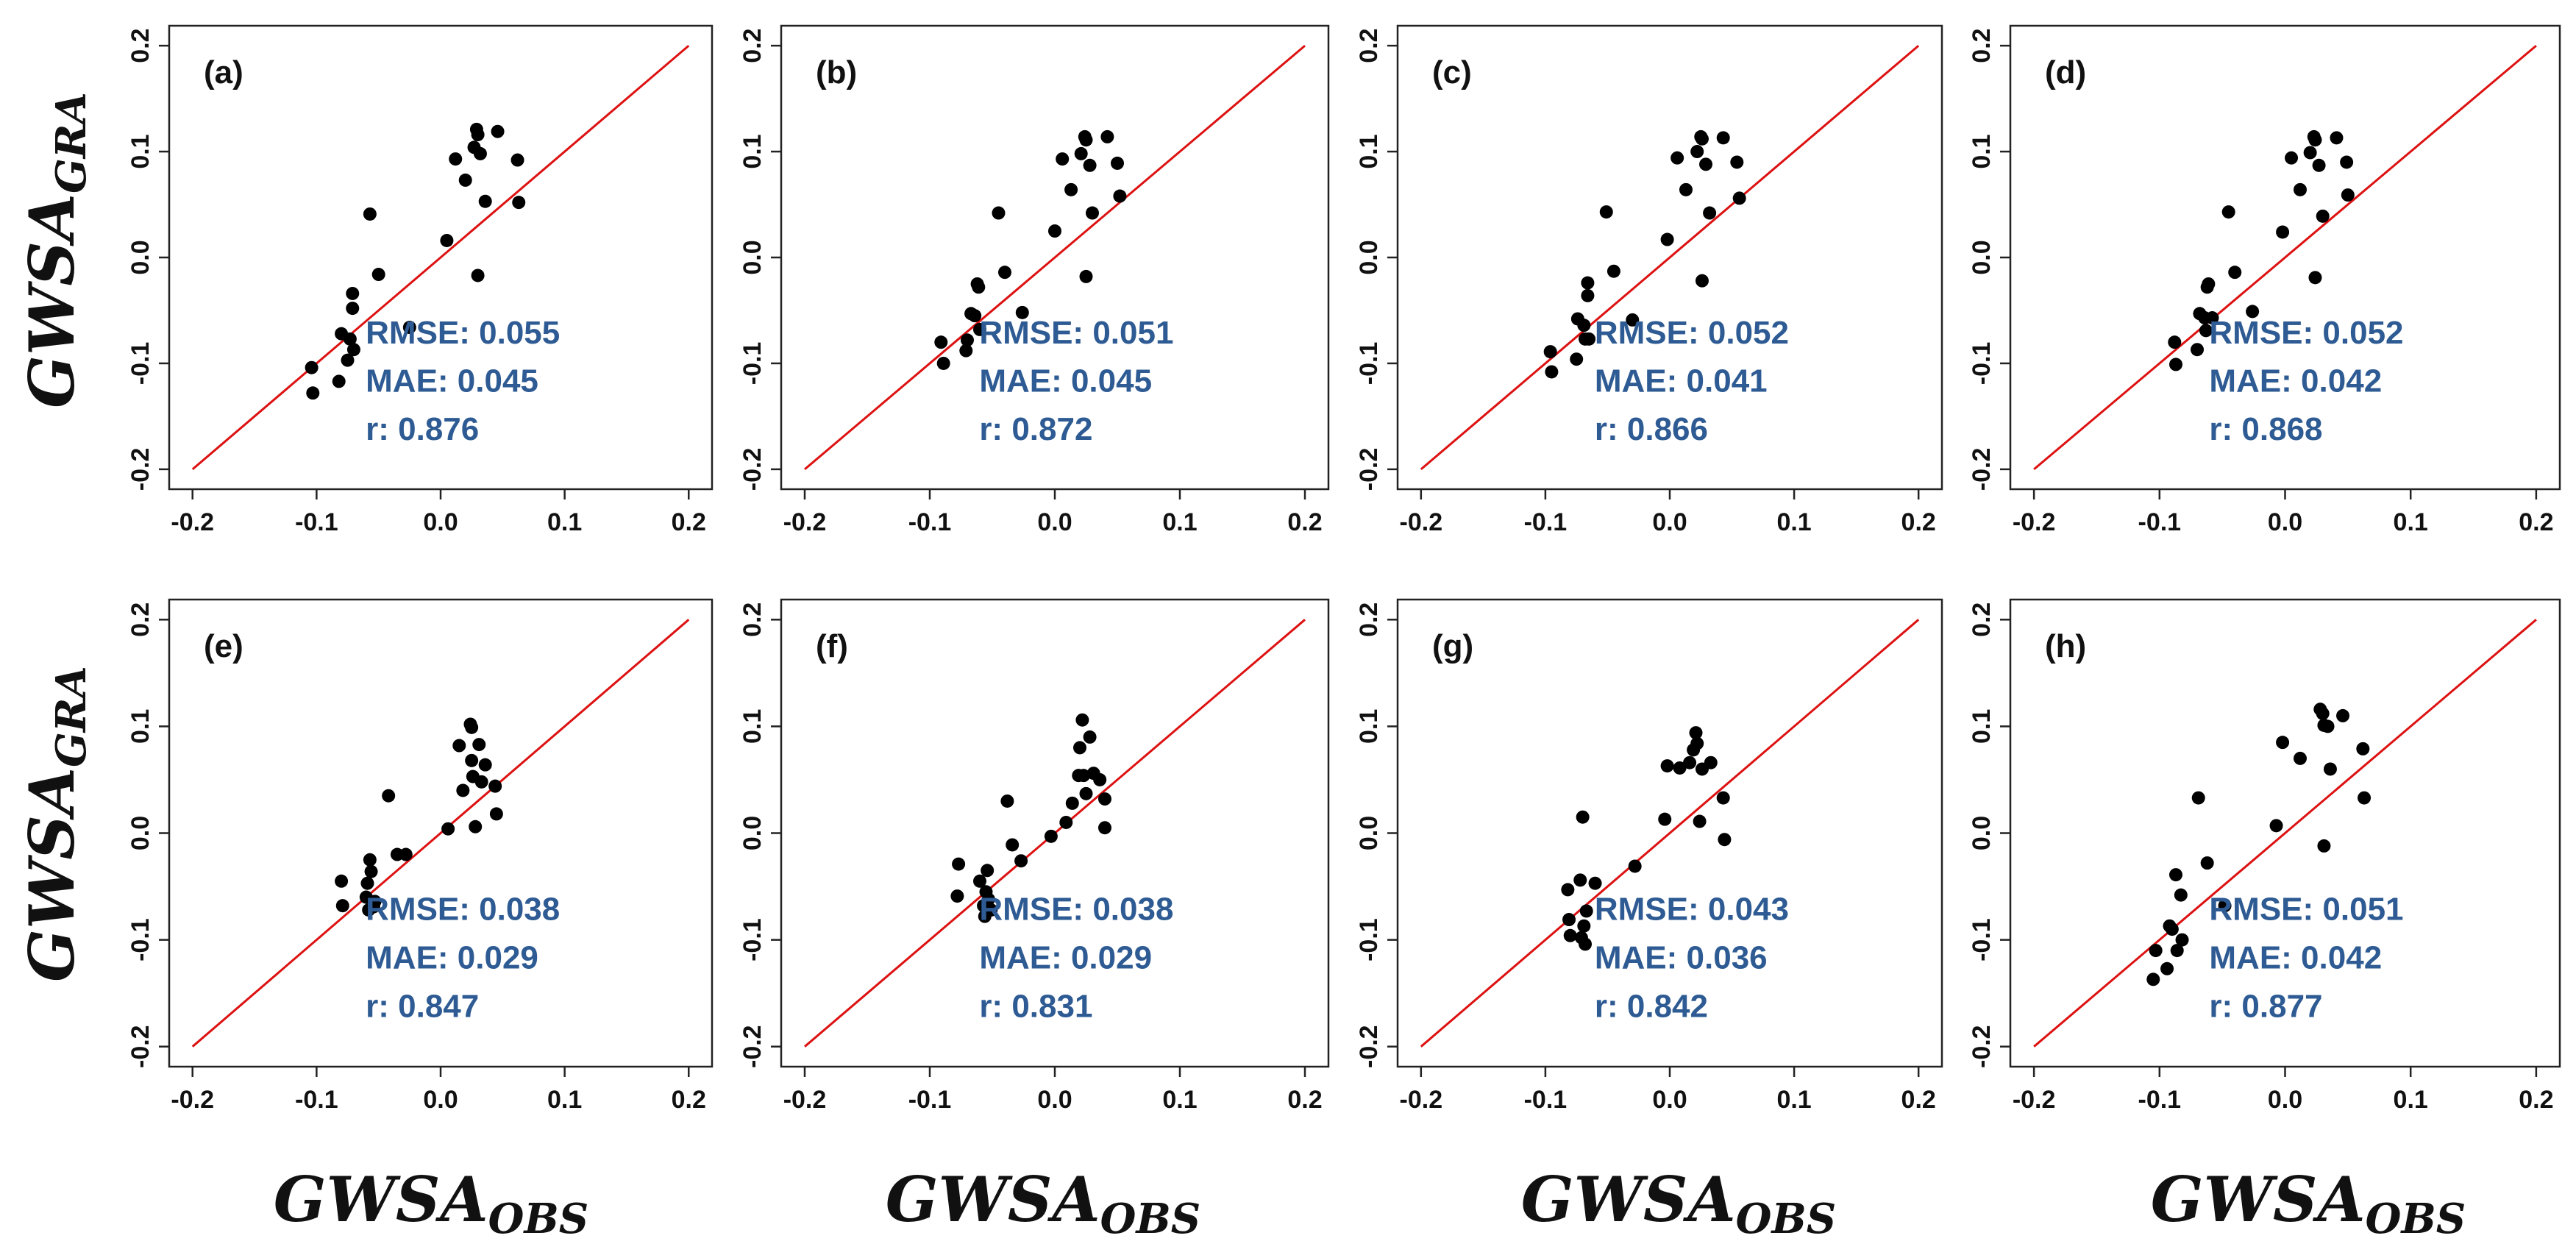 The height and width of the screenshot is (1255, 2576). What do you see at coordinates (1452, 72) in the screenshot?
I see `panel-label: (c)` at bounding box center [1452, 72].